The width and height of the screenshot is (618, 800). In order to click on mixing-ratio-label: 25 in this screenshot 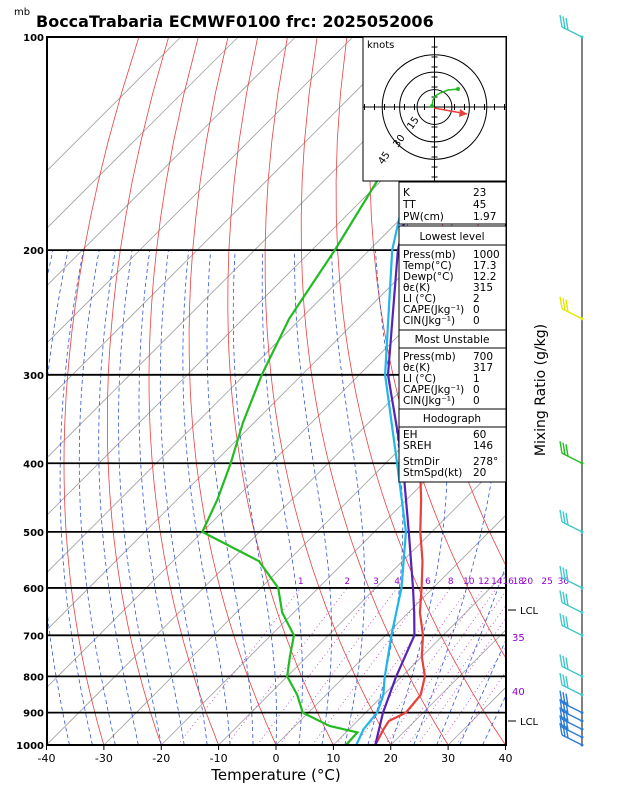, I will do `click(546, 582)`.